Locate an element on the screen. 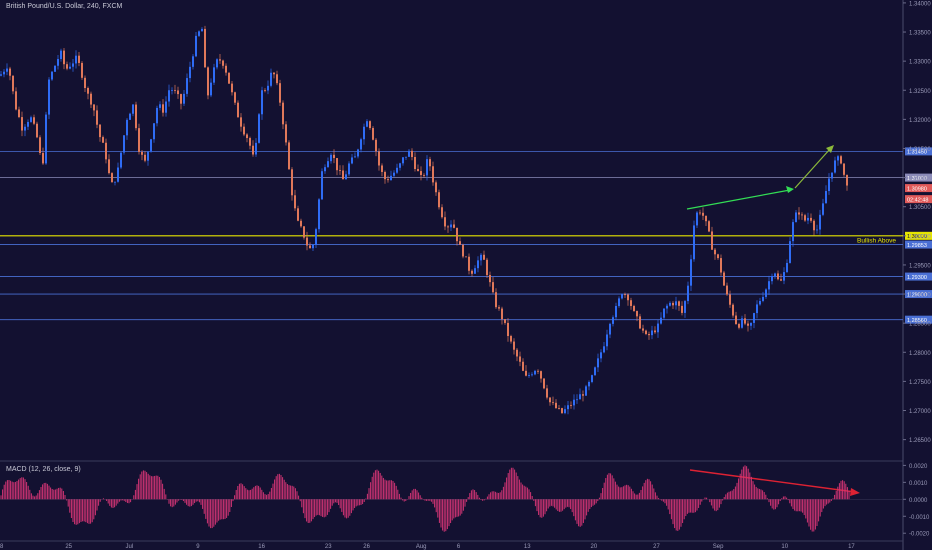 Image resolution: width=932 pixels, height=550 pixels. price-tick-label: 1.29500 is located at coordinates (920, 266).